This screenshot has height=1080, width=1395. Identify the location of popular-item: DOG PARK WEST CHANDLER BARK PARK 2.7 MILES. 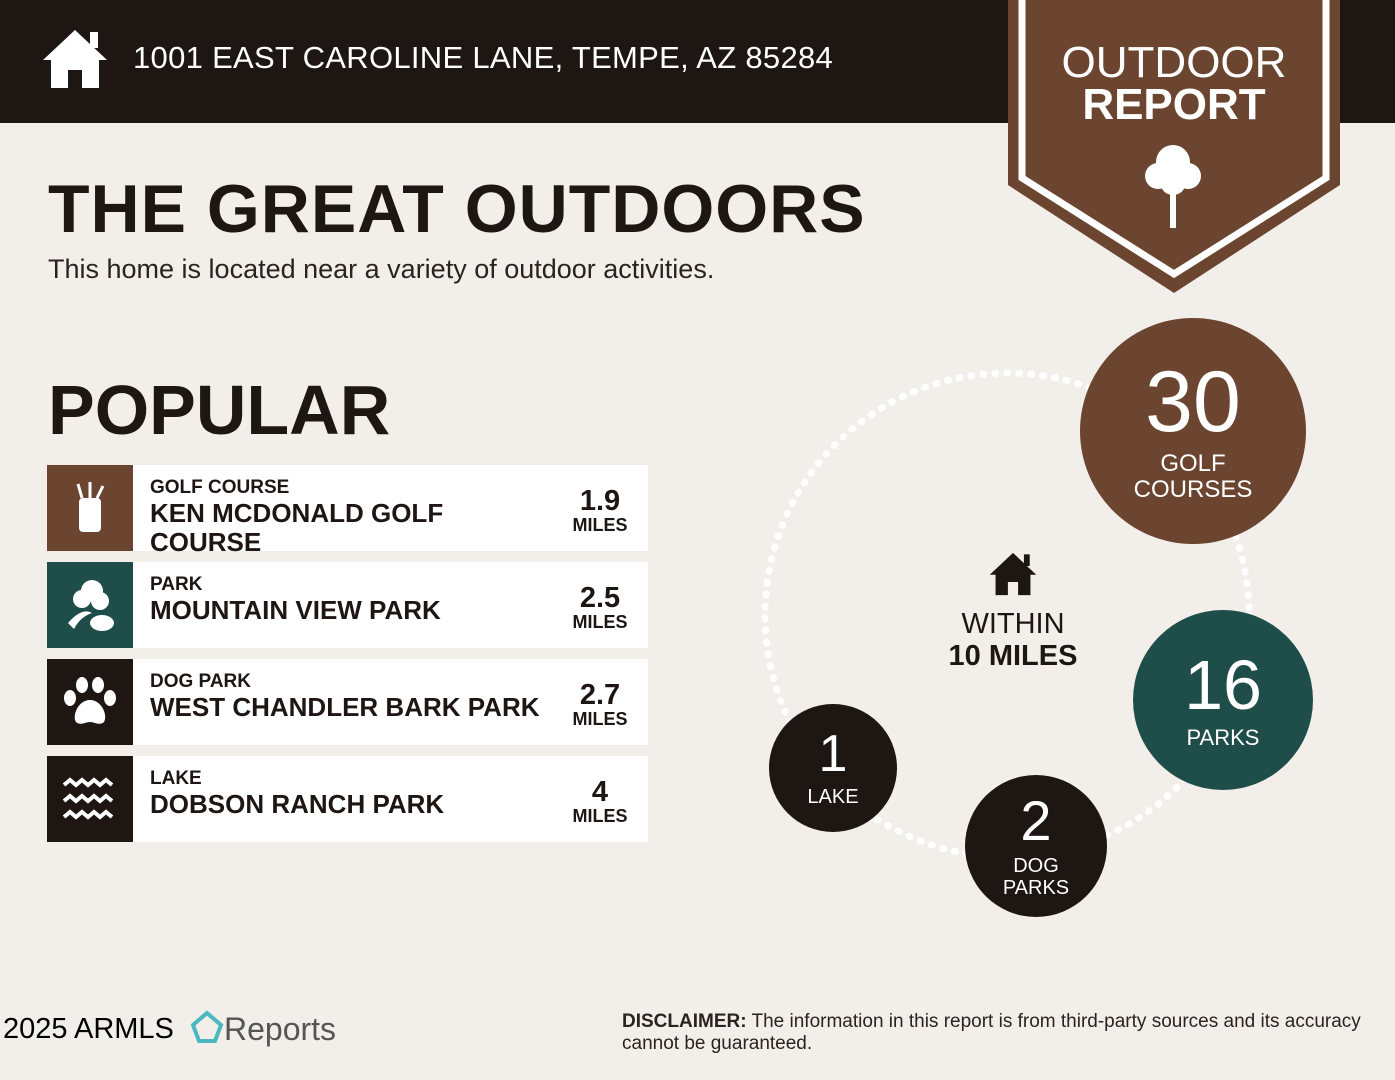
(347, 702).